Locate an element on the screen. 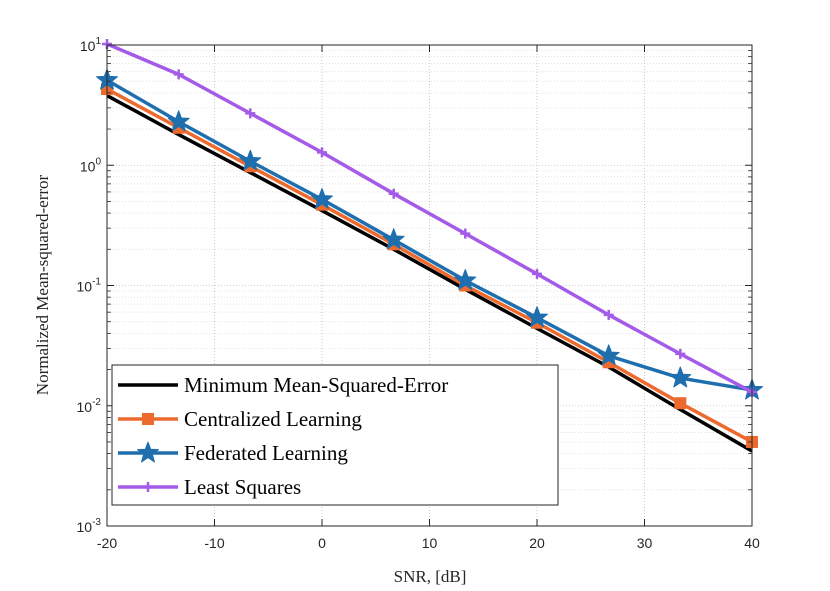 This screenshot has height=591, width=830. legend-label: Least Squares is located at coordinates (242, 487).